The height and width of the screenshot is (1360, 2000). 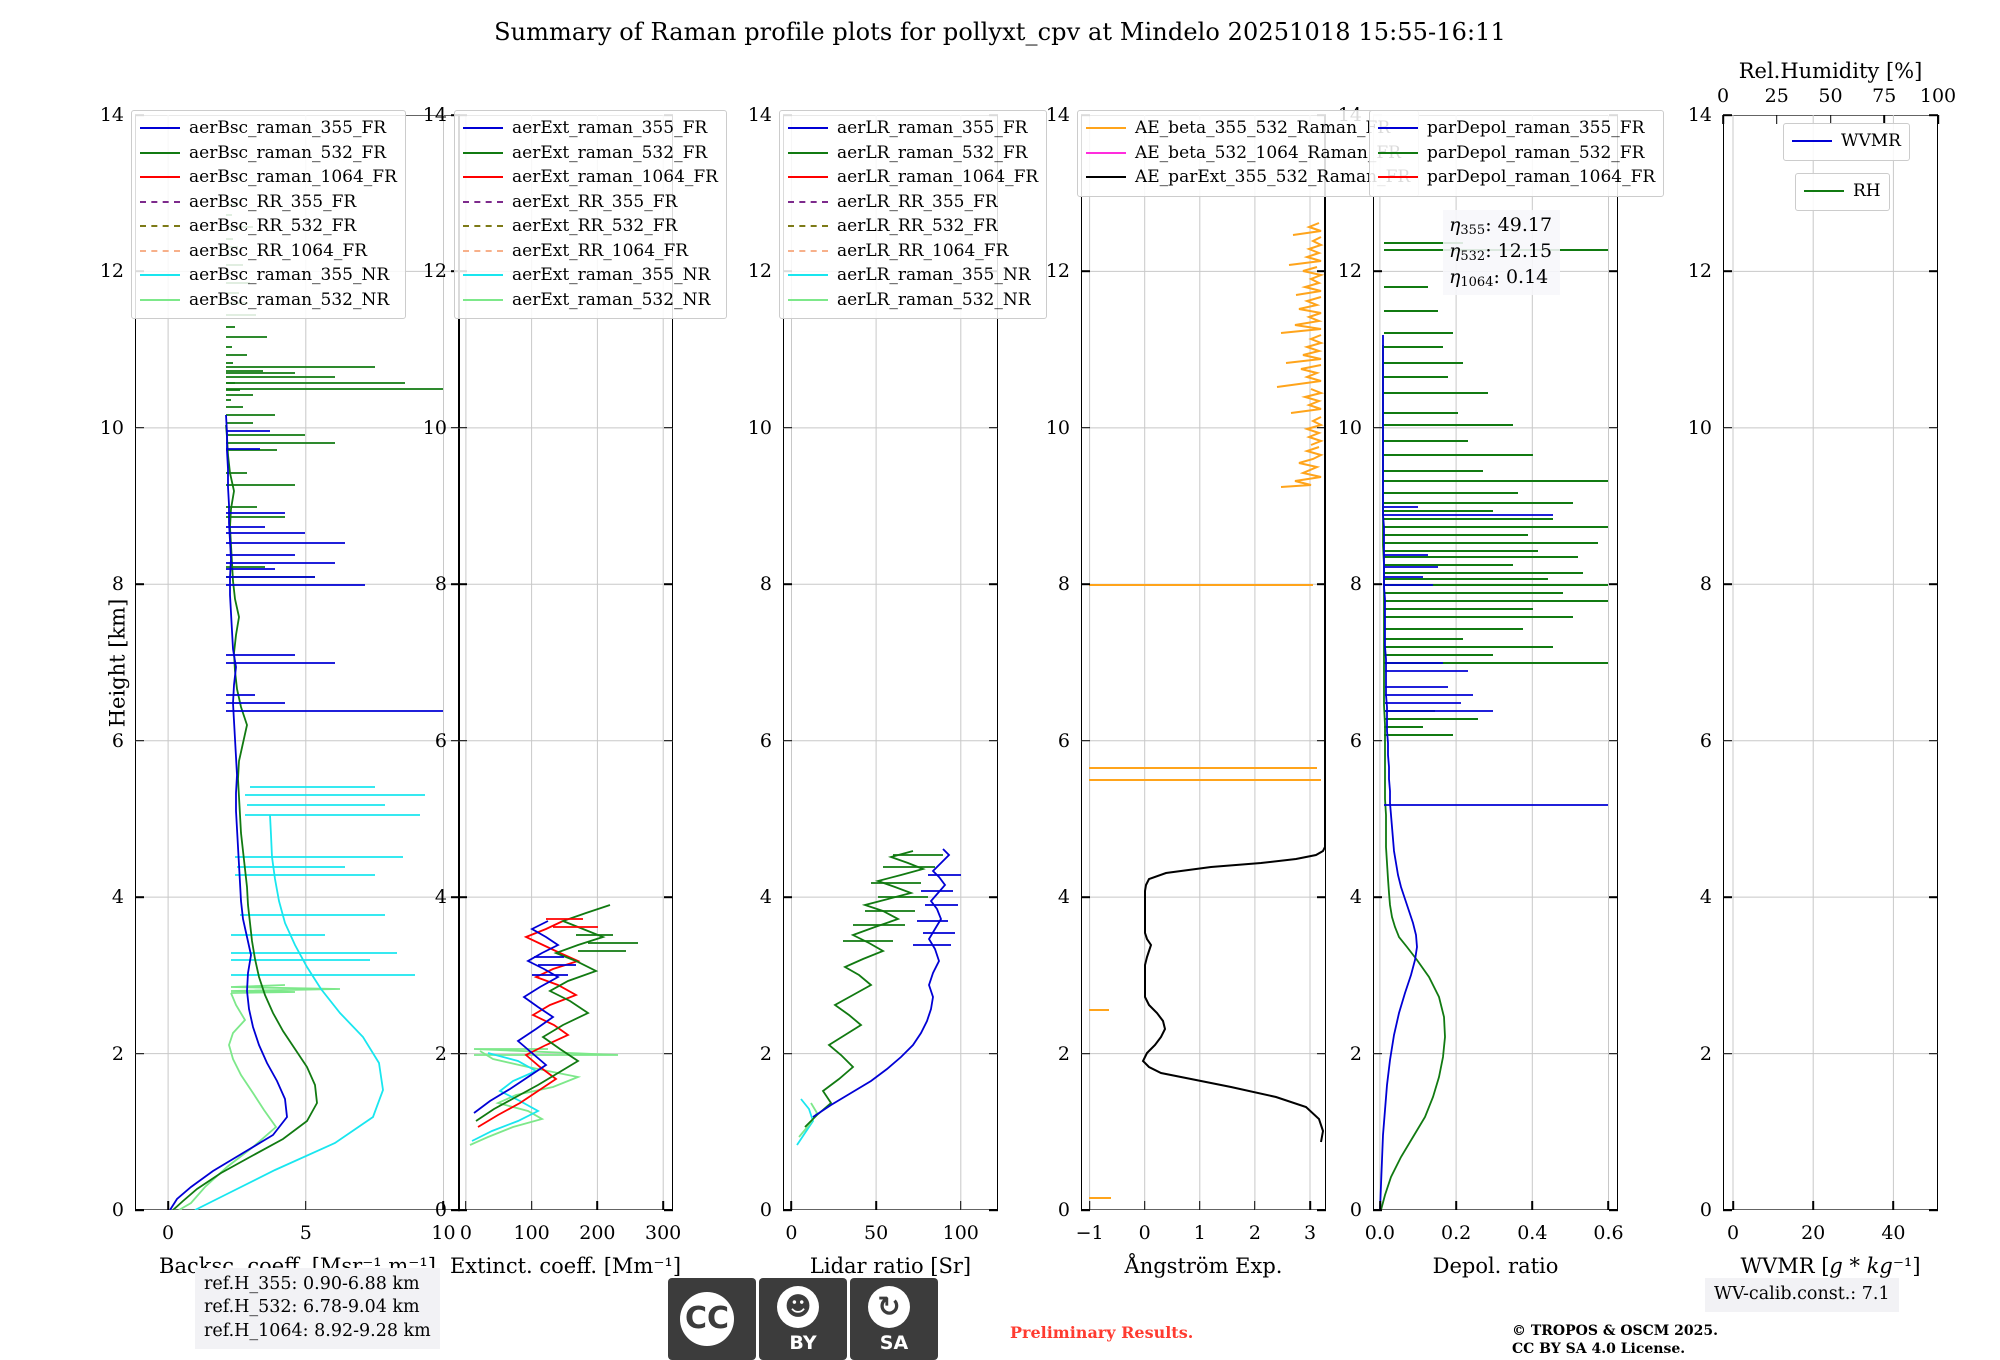 What do you see at coordinates (1248, 177) in the screenshot?
I see `legend-item: AE_parExt_355_532_Raman_FR` at bounding box center [1248, 177].